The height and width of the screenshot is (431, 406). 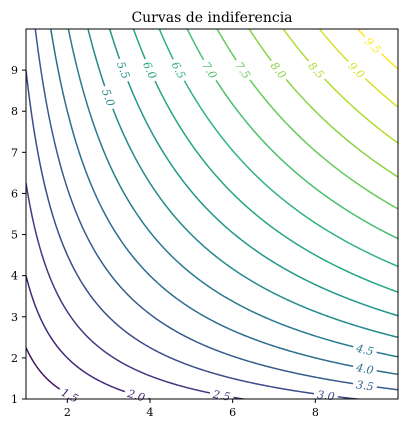 I want to click on x-axis-ticks: 2 4 6 8, so click(x=191, y=409).